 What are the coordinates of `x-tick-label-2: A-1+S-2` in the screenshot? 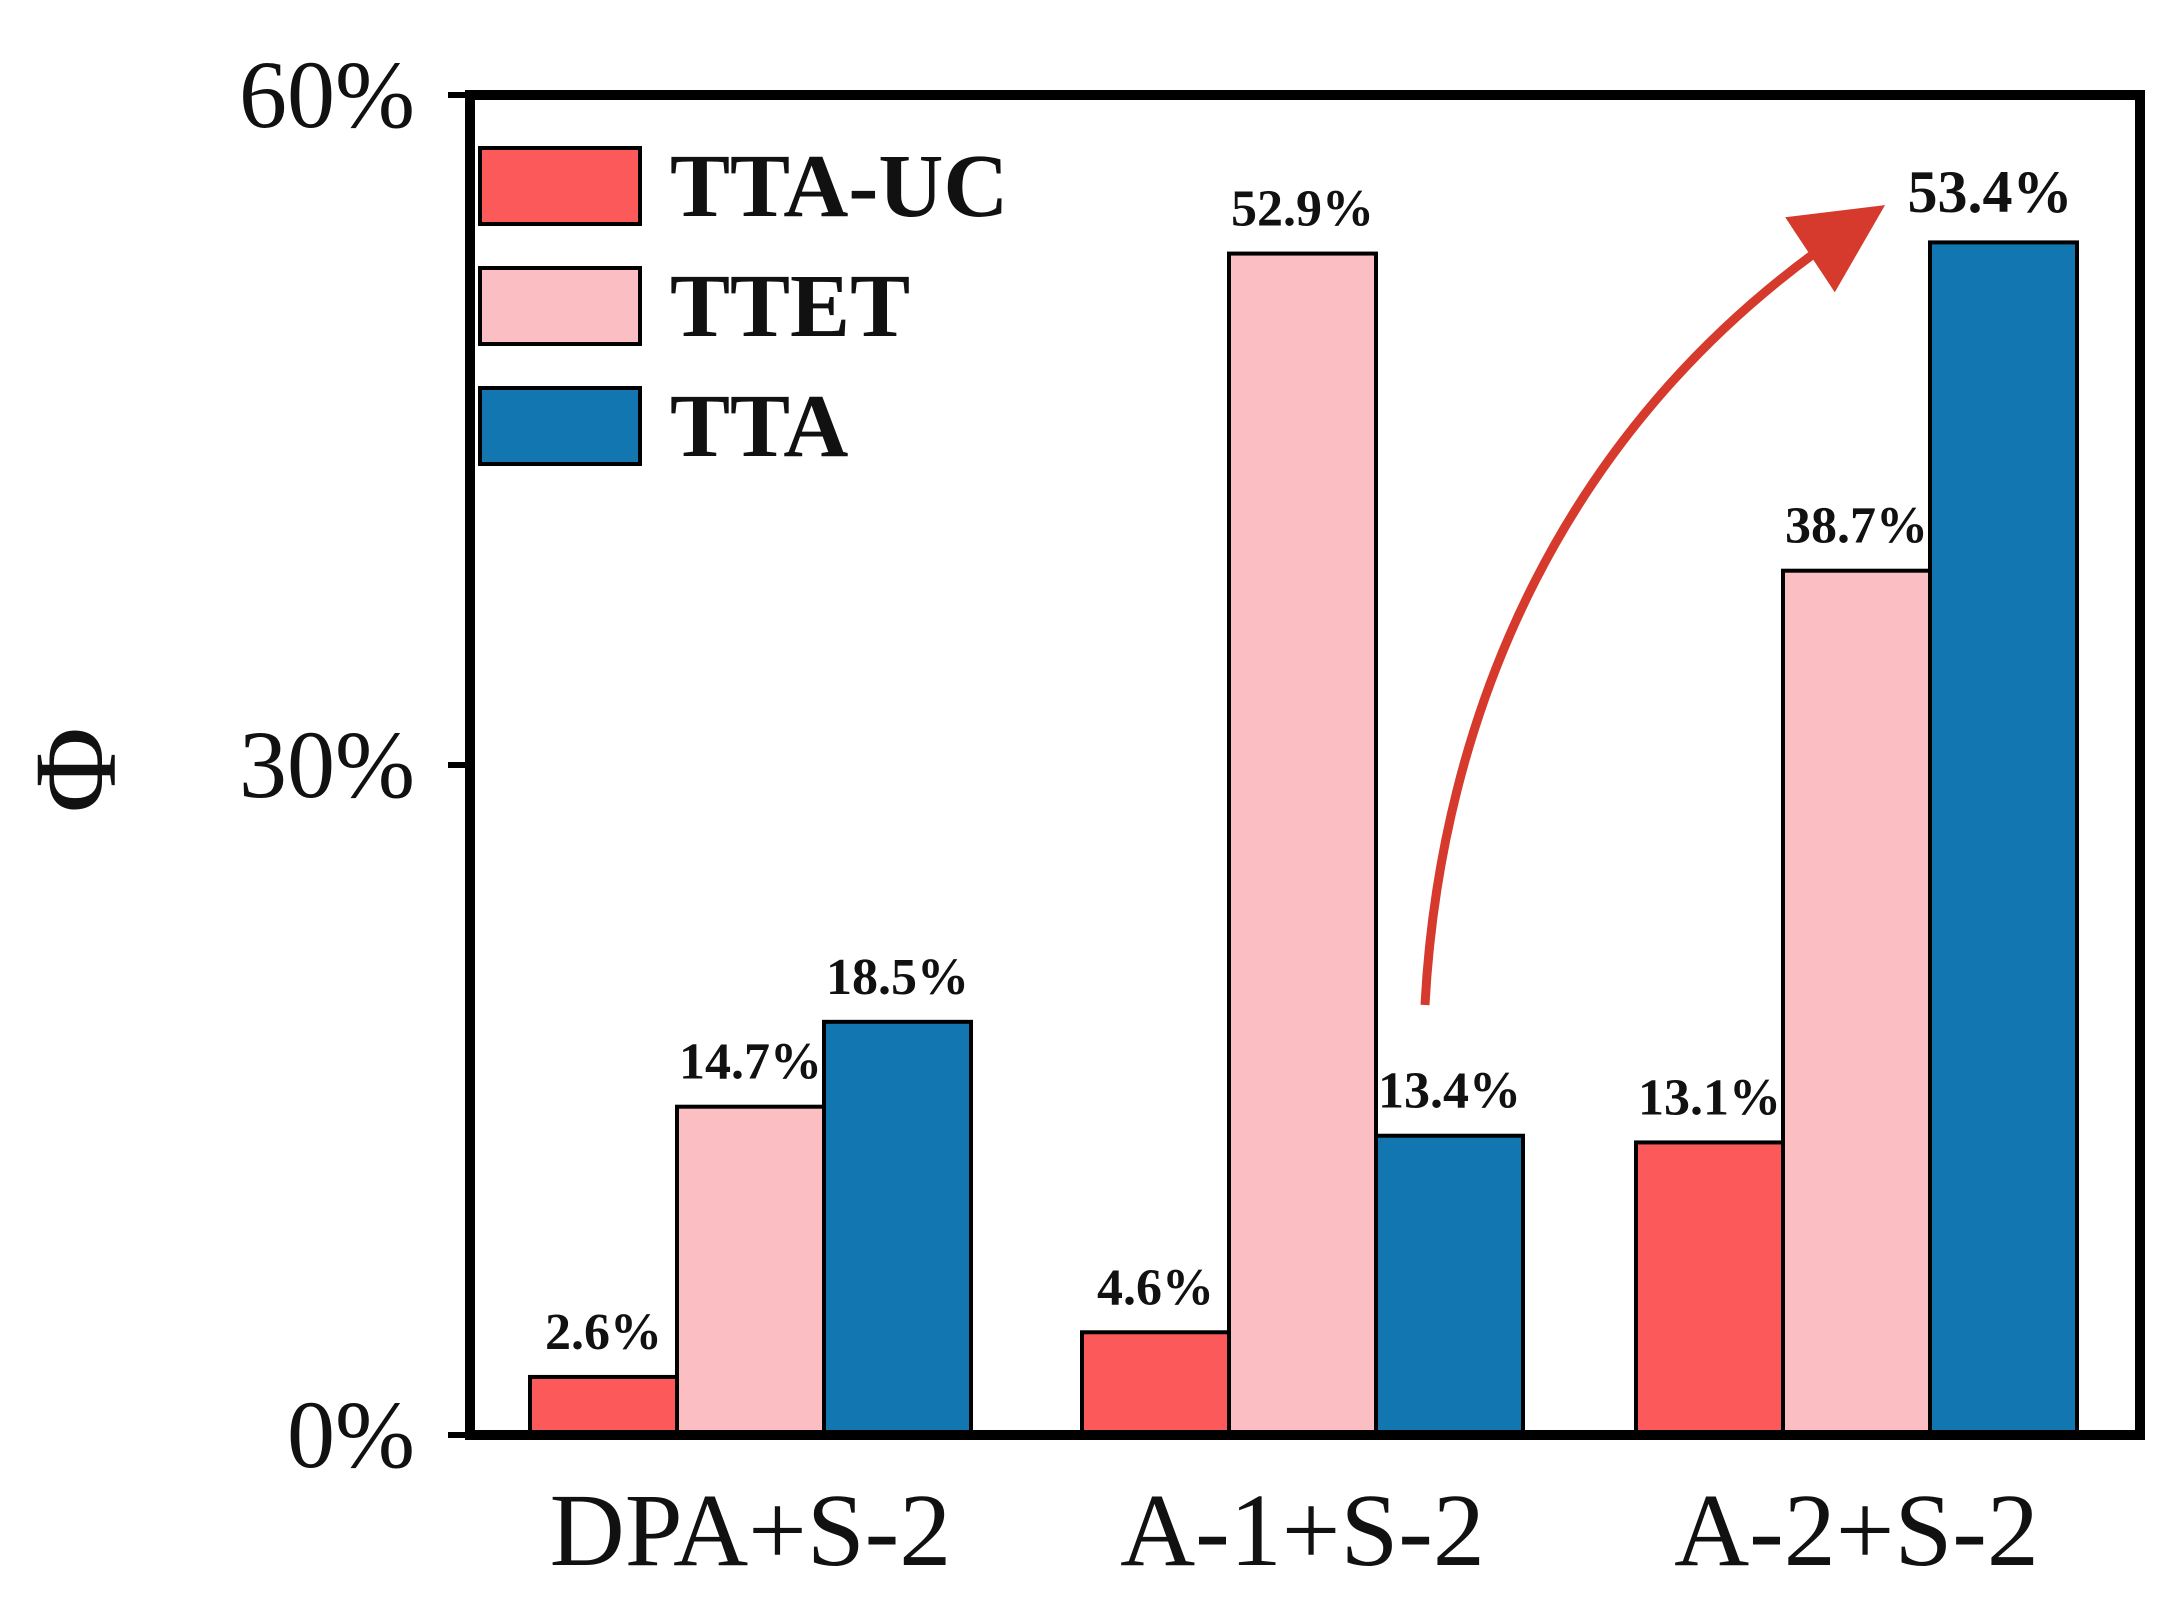 It's located at (1302, 1530).